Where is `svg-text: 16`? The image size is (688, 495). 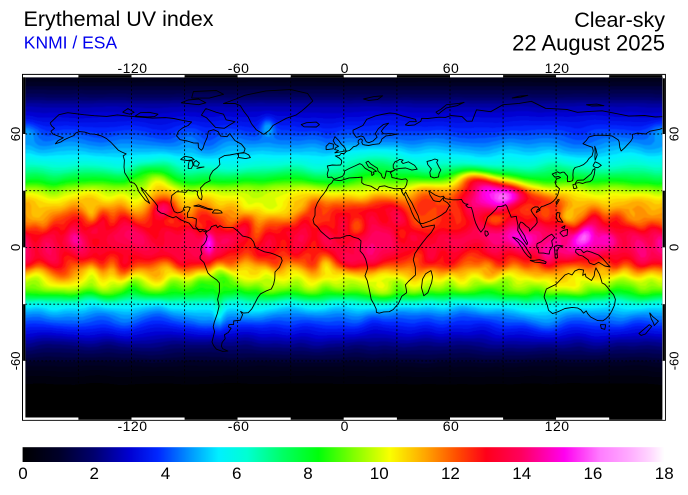 svg-text: 16 is located at coordinates (592, 473).